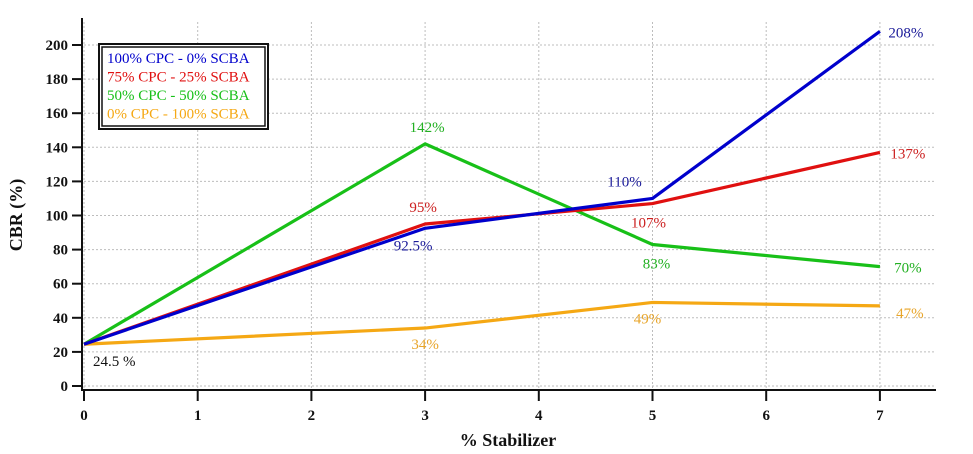  Describe the element at coordinates (427, 128) in the screenshot. I see `data-label: 142%` at that location.